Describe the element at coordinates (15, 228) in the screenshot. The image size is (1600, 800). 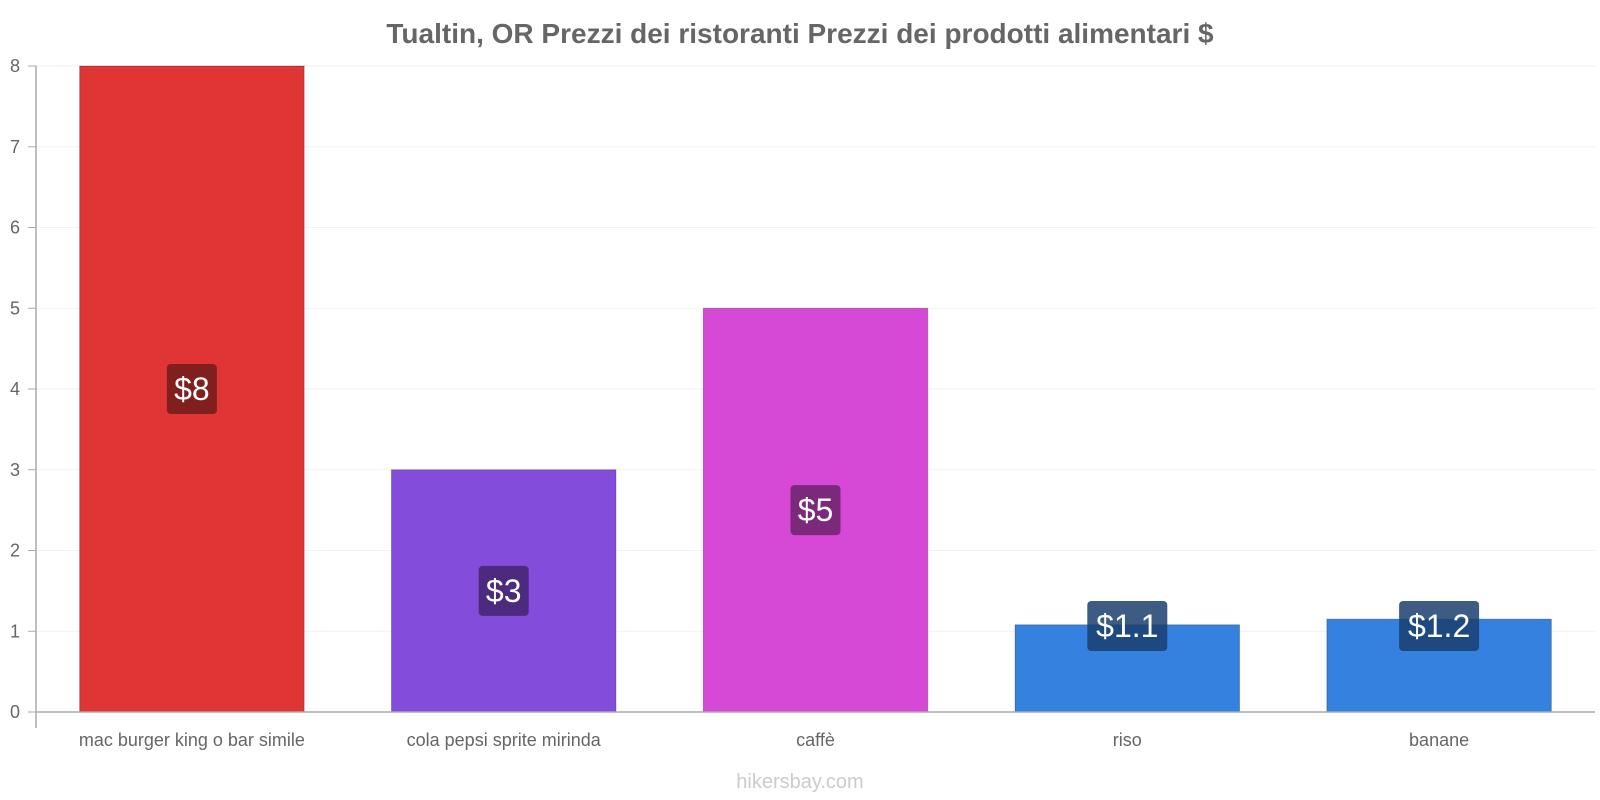
I see `y-tick-label: 6` at that location.